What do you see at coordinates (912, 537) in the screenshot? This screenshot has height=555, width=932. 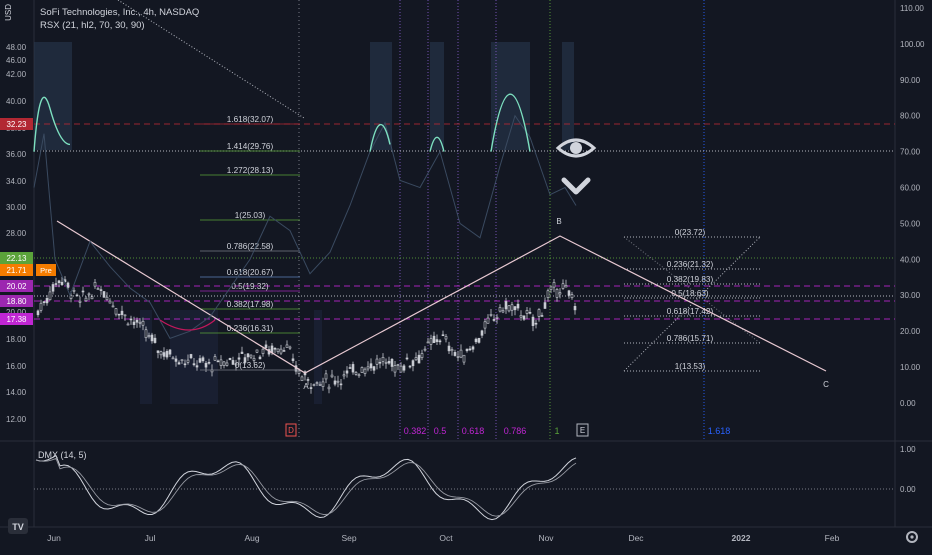 I see `settings-gear-icon` at bounding box center [912, 537].